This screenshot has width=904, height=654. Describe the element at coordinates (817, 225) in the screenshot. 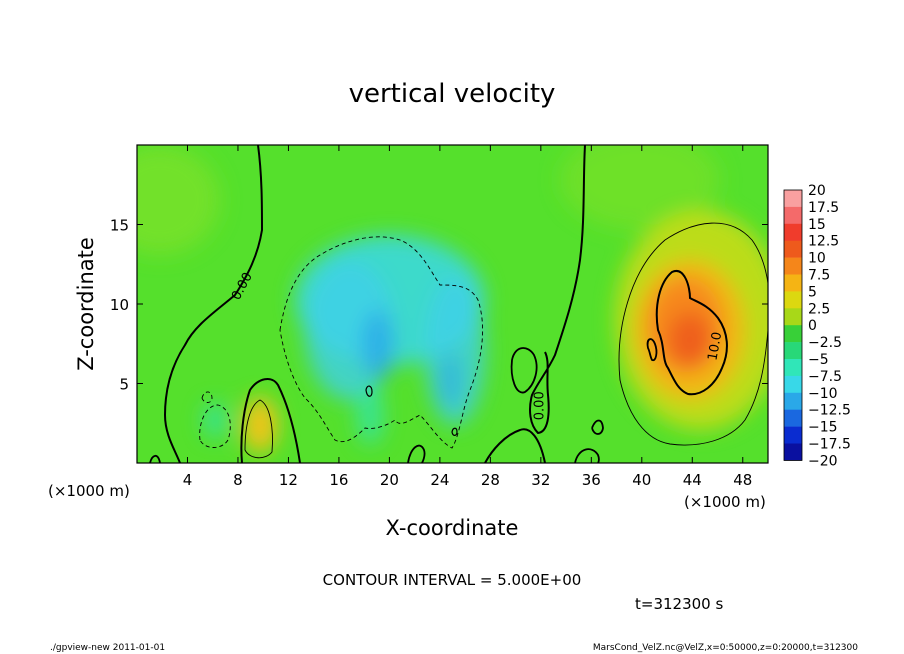

I see `colorbar-label: 15` at that location.